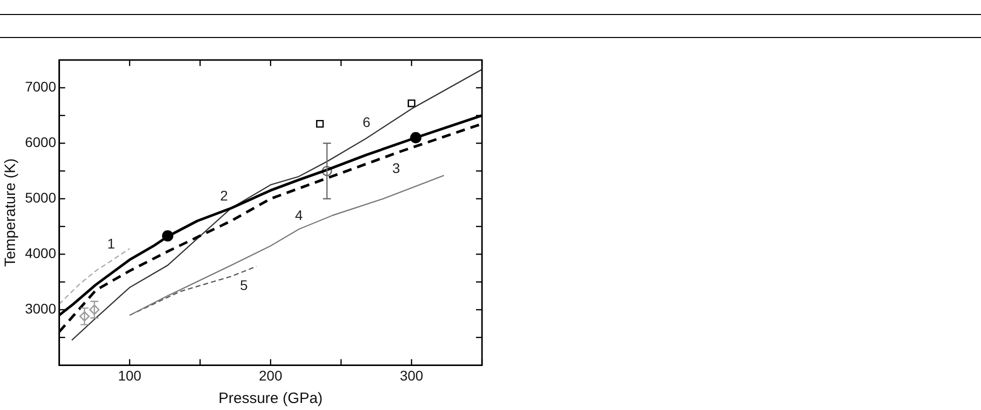 The image size is (981, 410). What do you see at coordinates (270, 399) in the screenshot?
I see `x-axis-title: Pressure (GPa)` at bounding box center [270, 399].